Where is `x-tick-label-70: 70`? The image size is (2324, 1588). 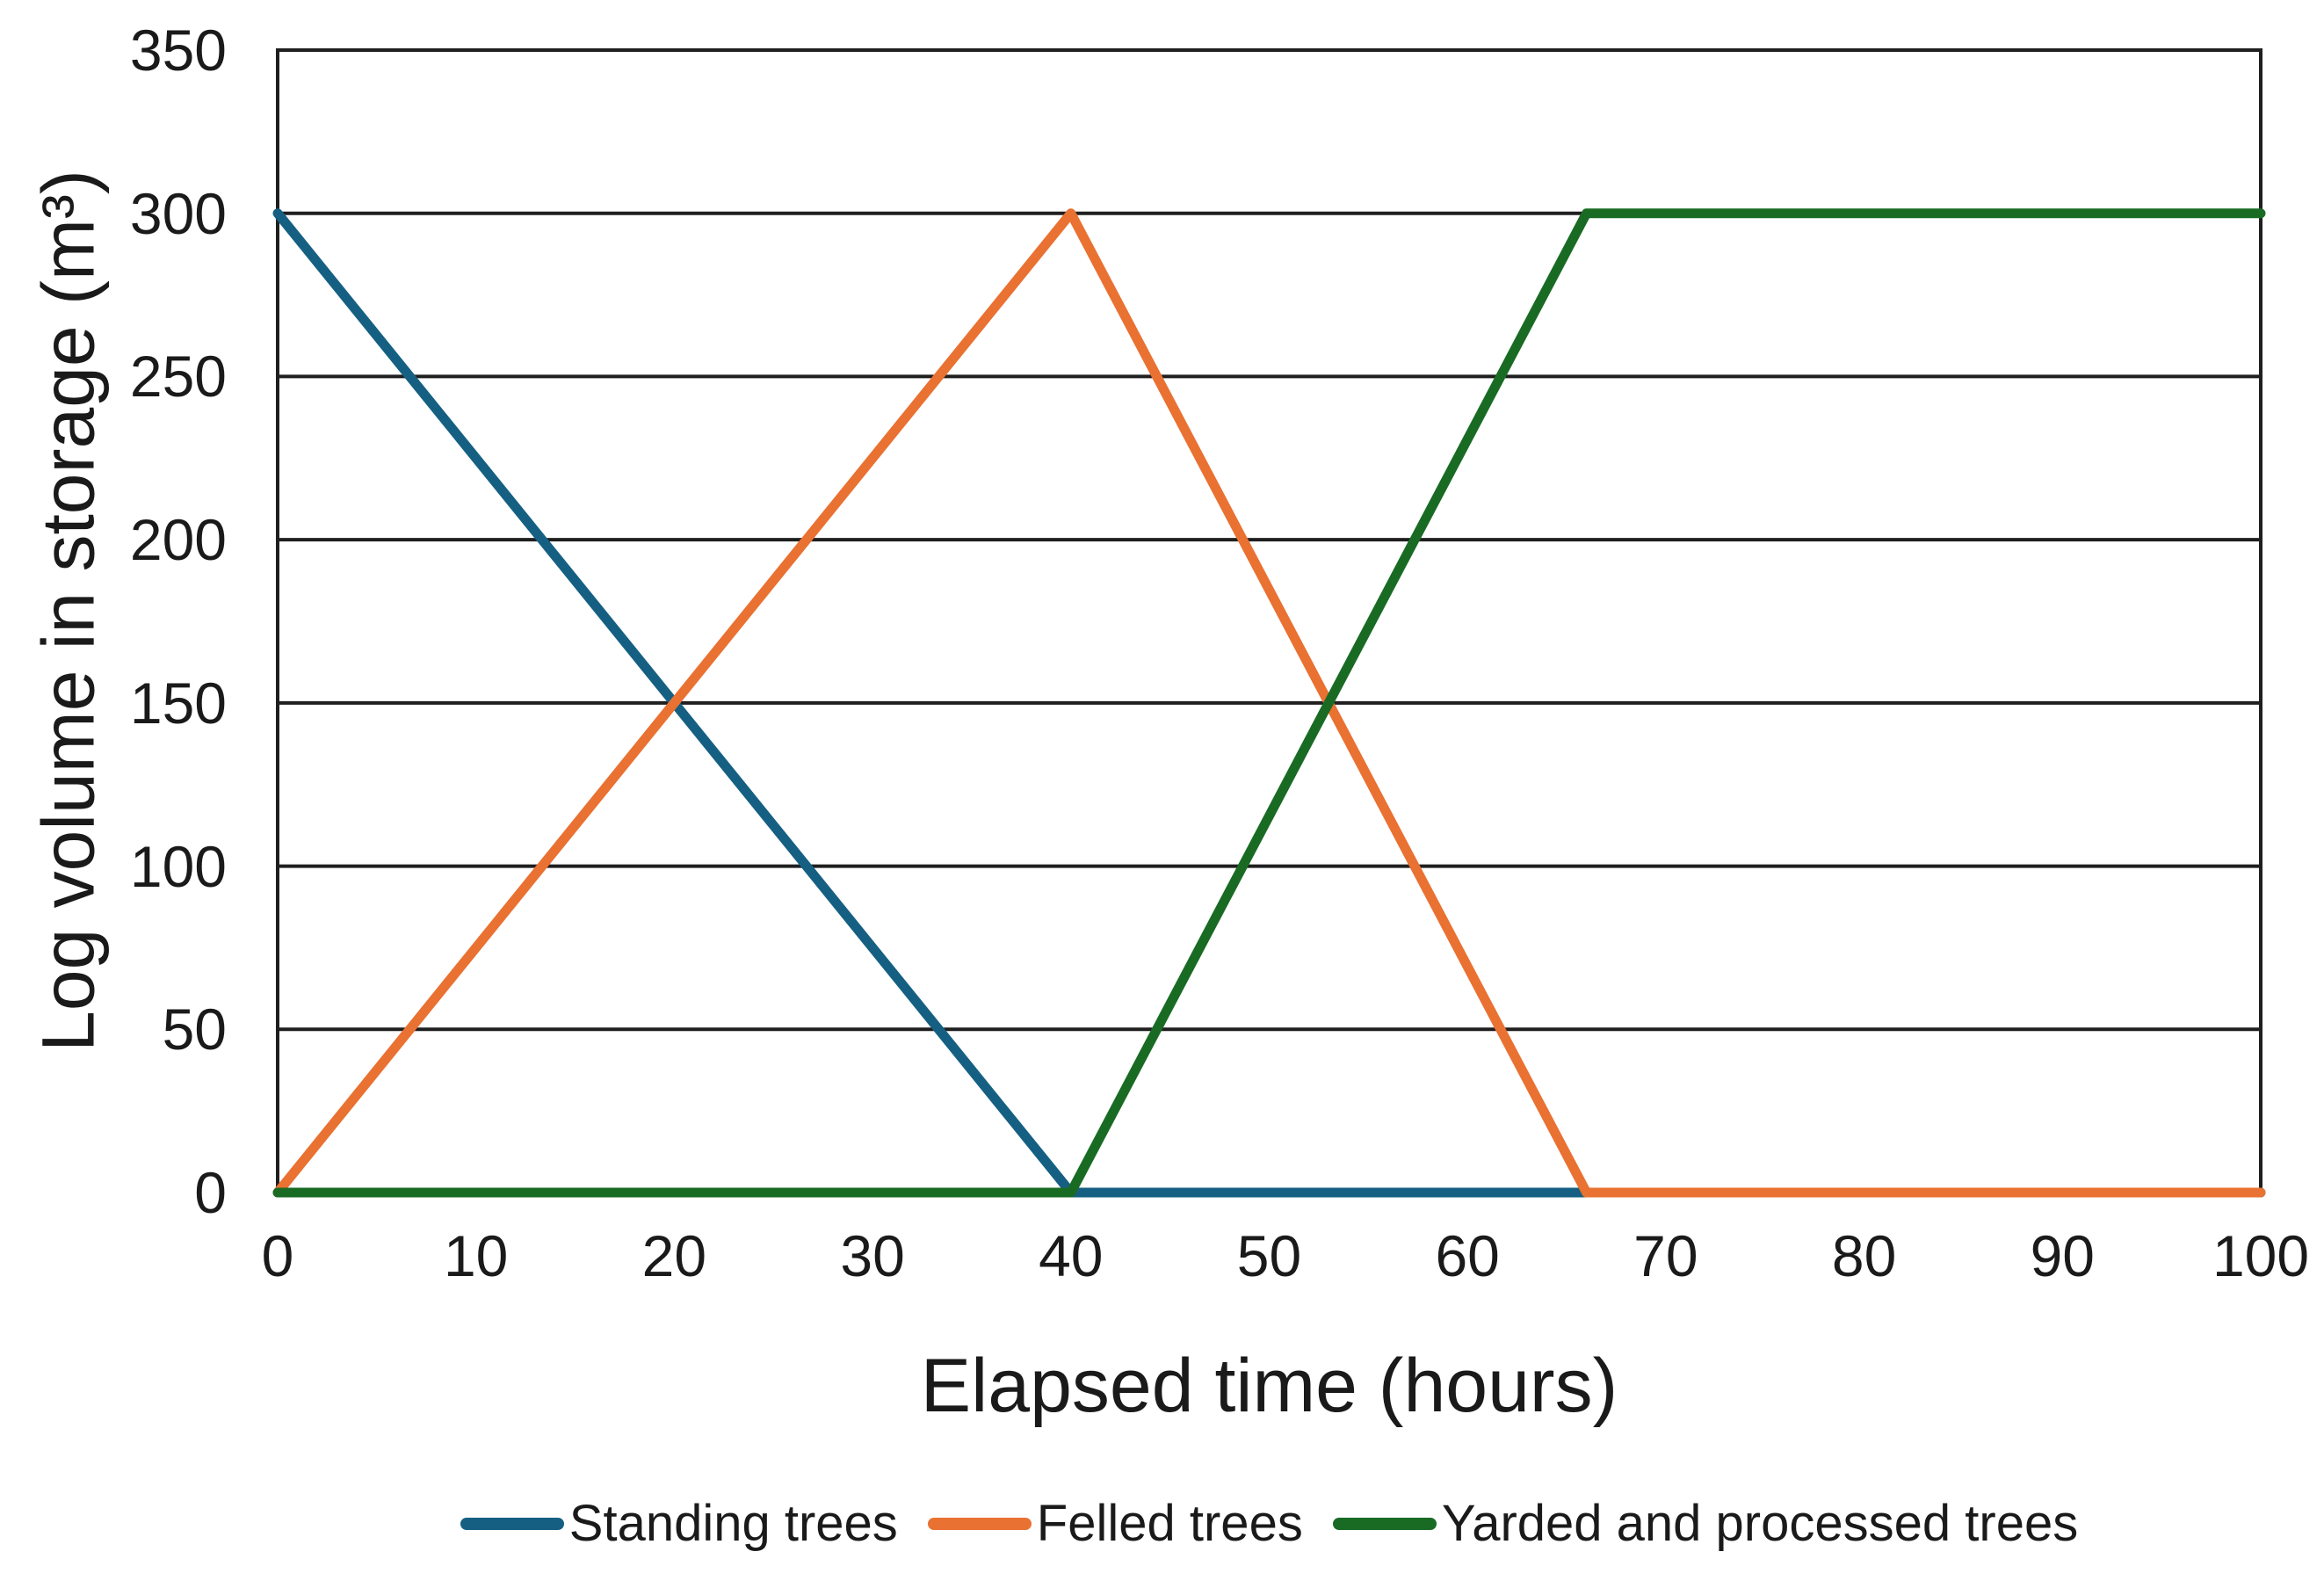
x-tick-label-70: 70 is located at coordinates (1665, 1255).